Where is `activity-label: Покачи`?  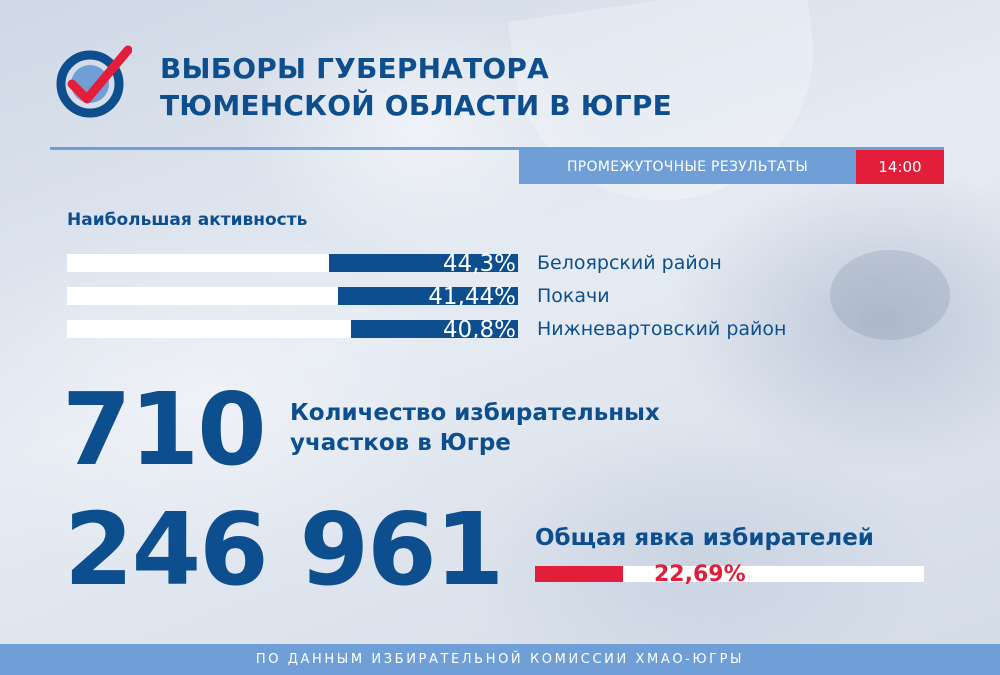
activity-label: Покачи is located at coordinates (573, 296).